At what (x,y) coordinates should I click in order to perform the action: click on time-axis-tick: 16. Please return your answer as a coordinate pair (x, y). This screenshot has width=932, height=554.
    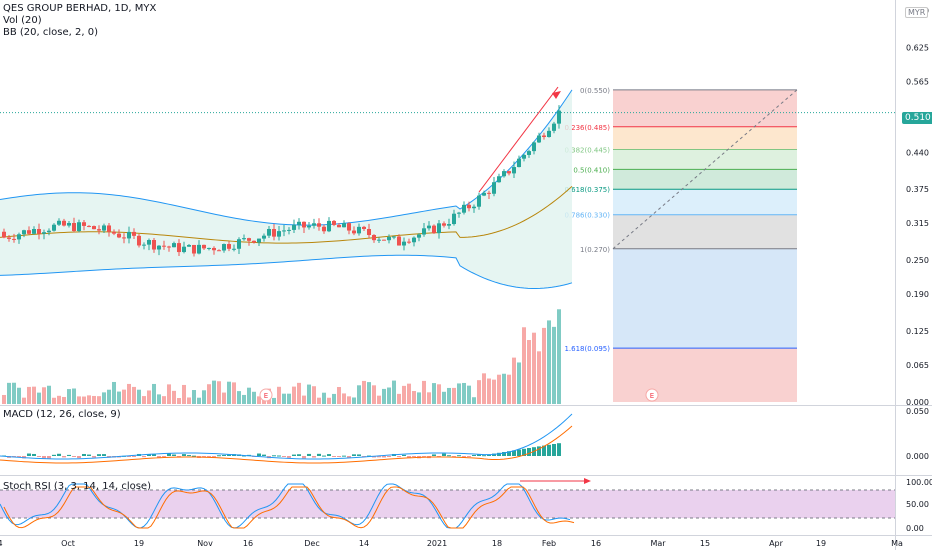
    Looking at the image, I should click on (596, 543).